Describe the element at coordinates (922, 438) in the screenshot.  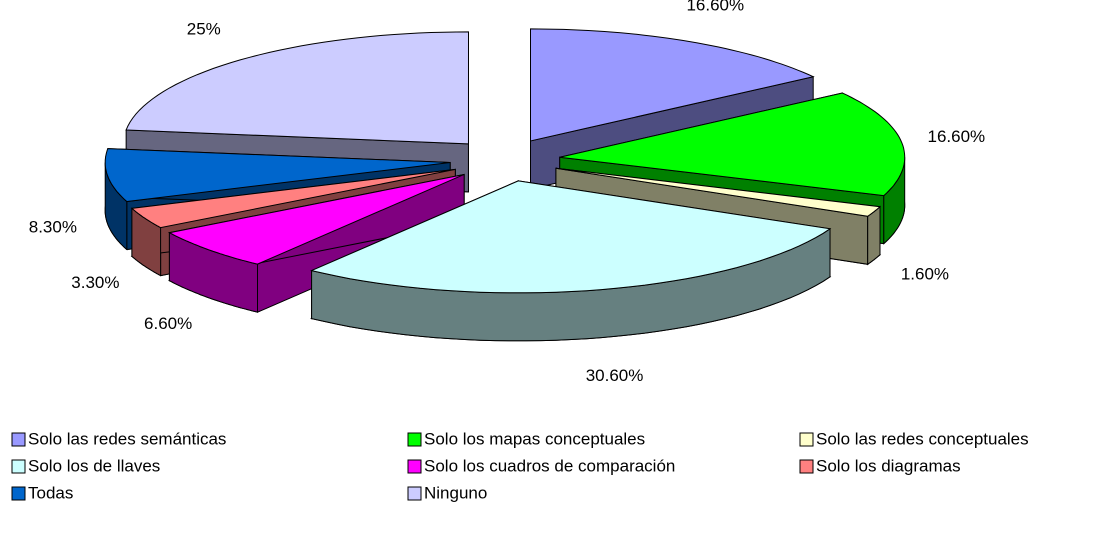
I see `legend-label: Solo las redes conceptuales` at that location.